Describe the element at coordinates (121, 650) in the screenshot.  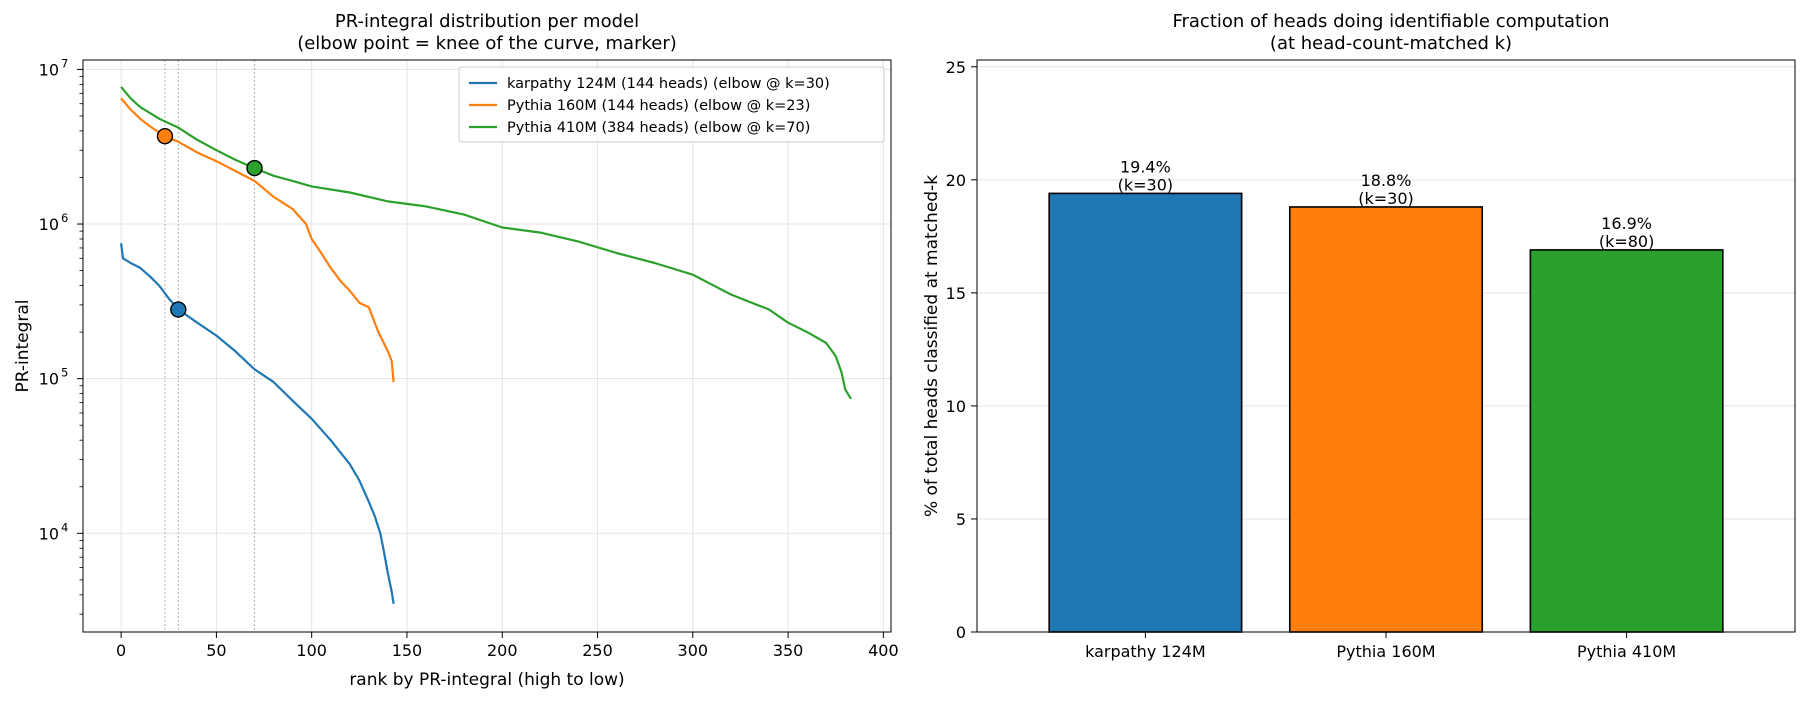
I see `x-tick-label: 0` at that location.